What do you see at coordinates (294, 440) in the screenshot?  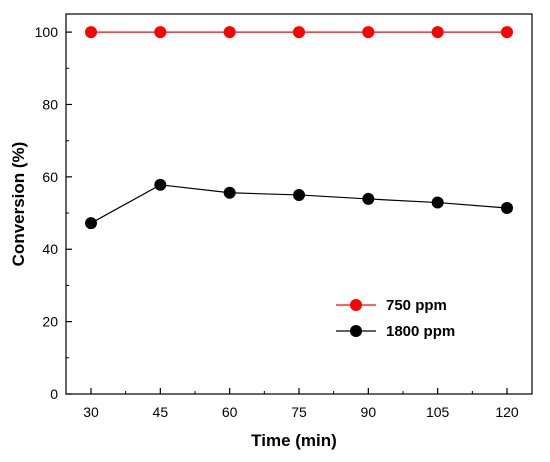 I see `x-axis-title: Time (min)` at bounding box center [294, 440].